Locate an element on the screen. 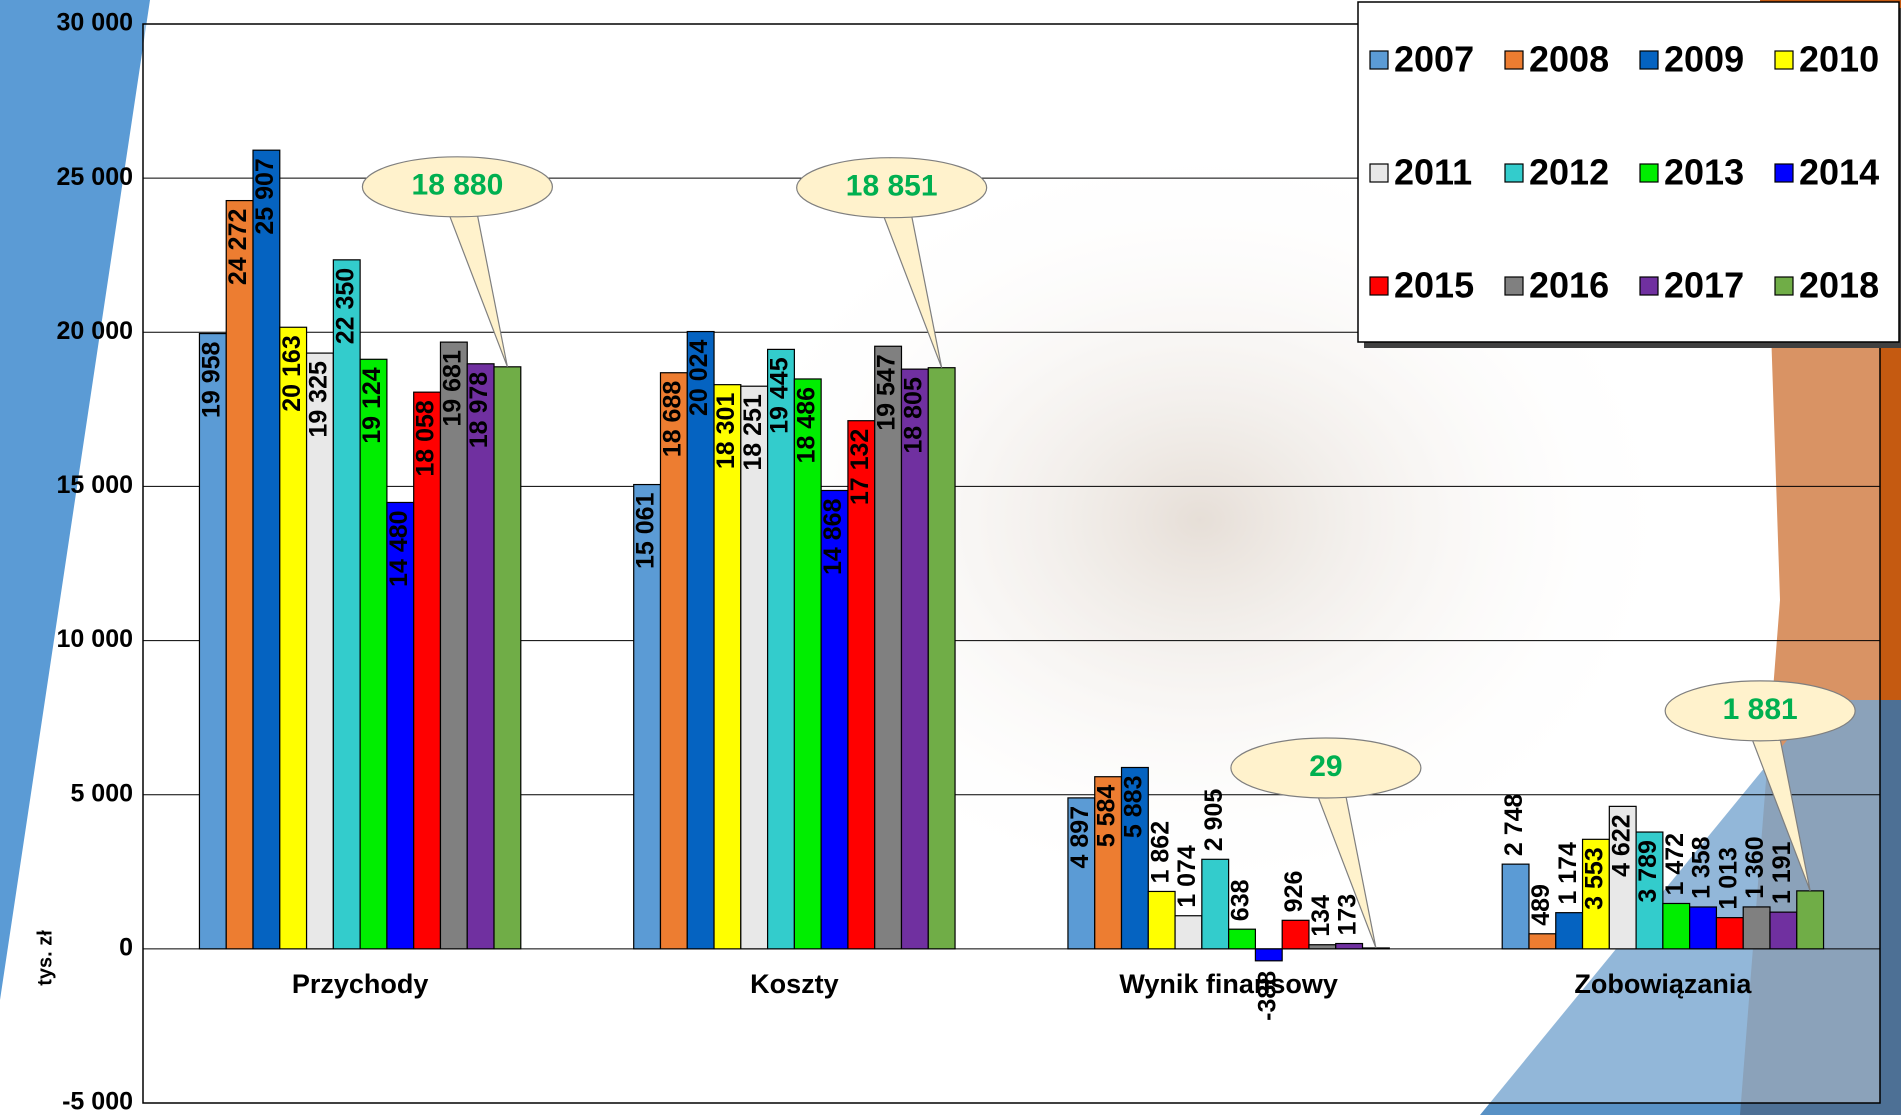 The width and height of the screenshot is (1901, 1115). y-tick-label: 5 000 is located at coordinates (101, 793).